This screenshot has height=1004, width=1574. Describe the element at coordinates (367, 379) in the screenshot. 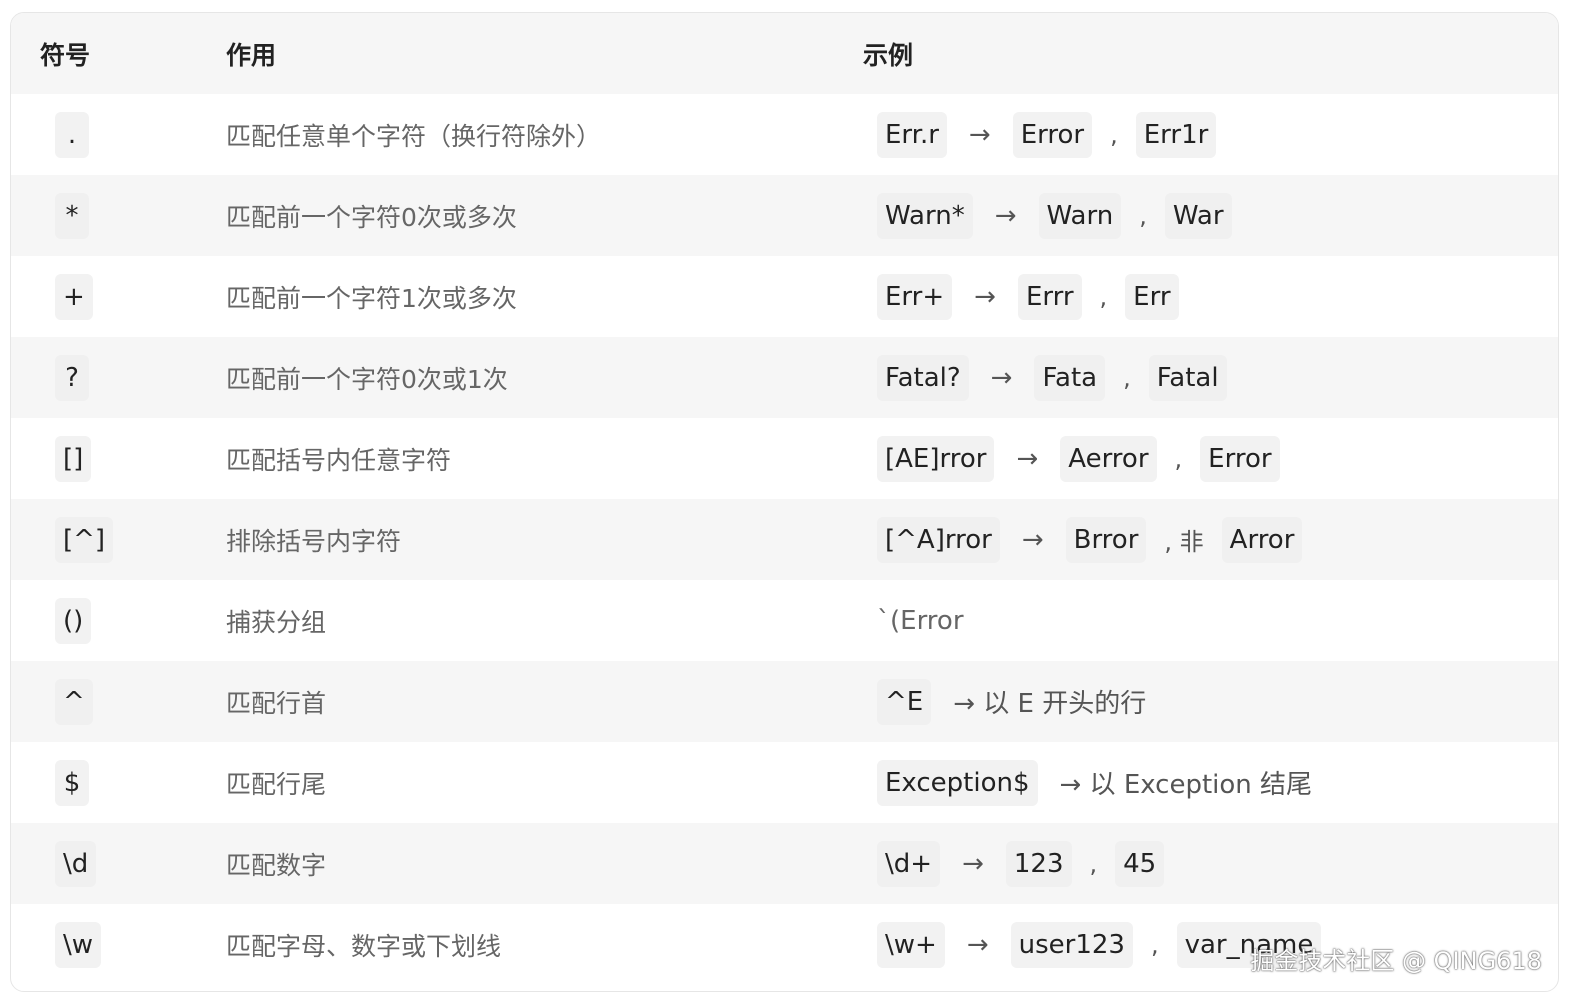

I see `action-text: 匹配前一个字符0次或1次` at that location.